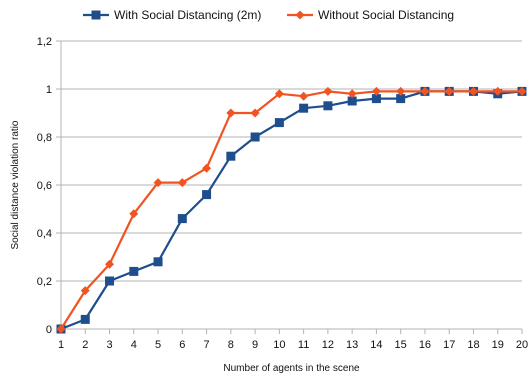  What do you see at coordinates (158, 345) in the screenshot?
I see `x-tick-label: 5` at bounding box center [158, 345].